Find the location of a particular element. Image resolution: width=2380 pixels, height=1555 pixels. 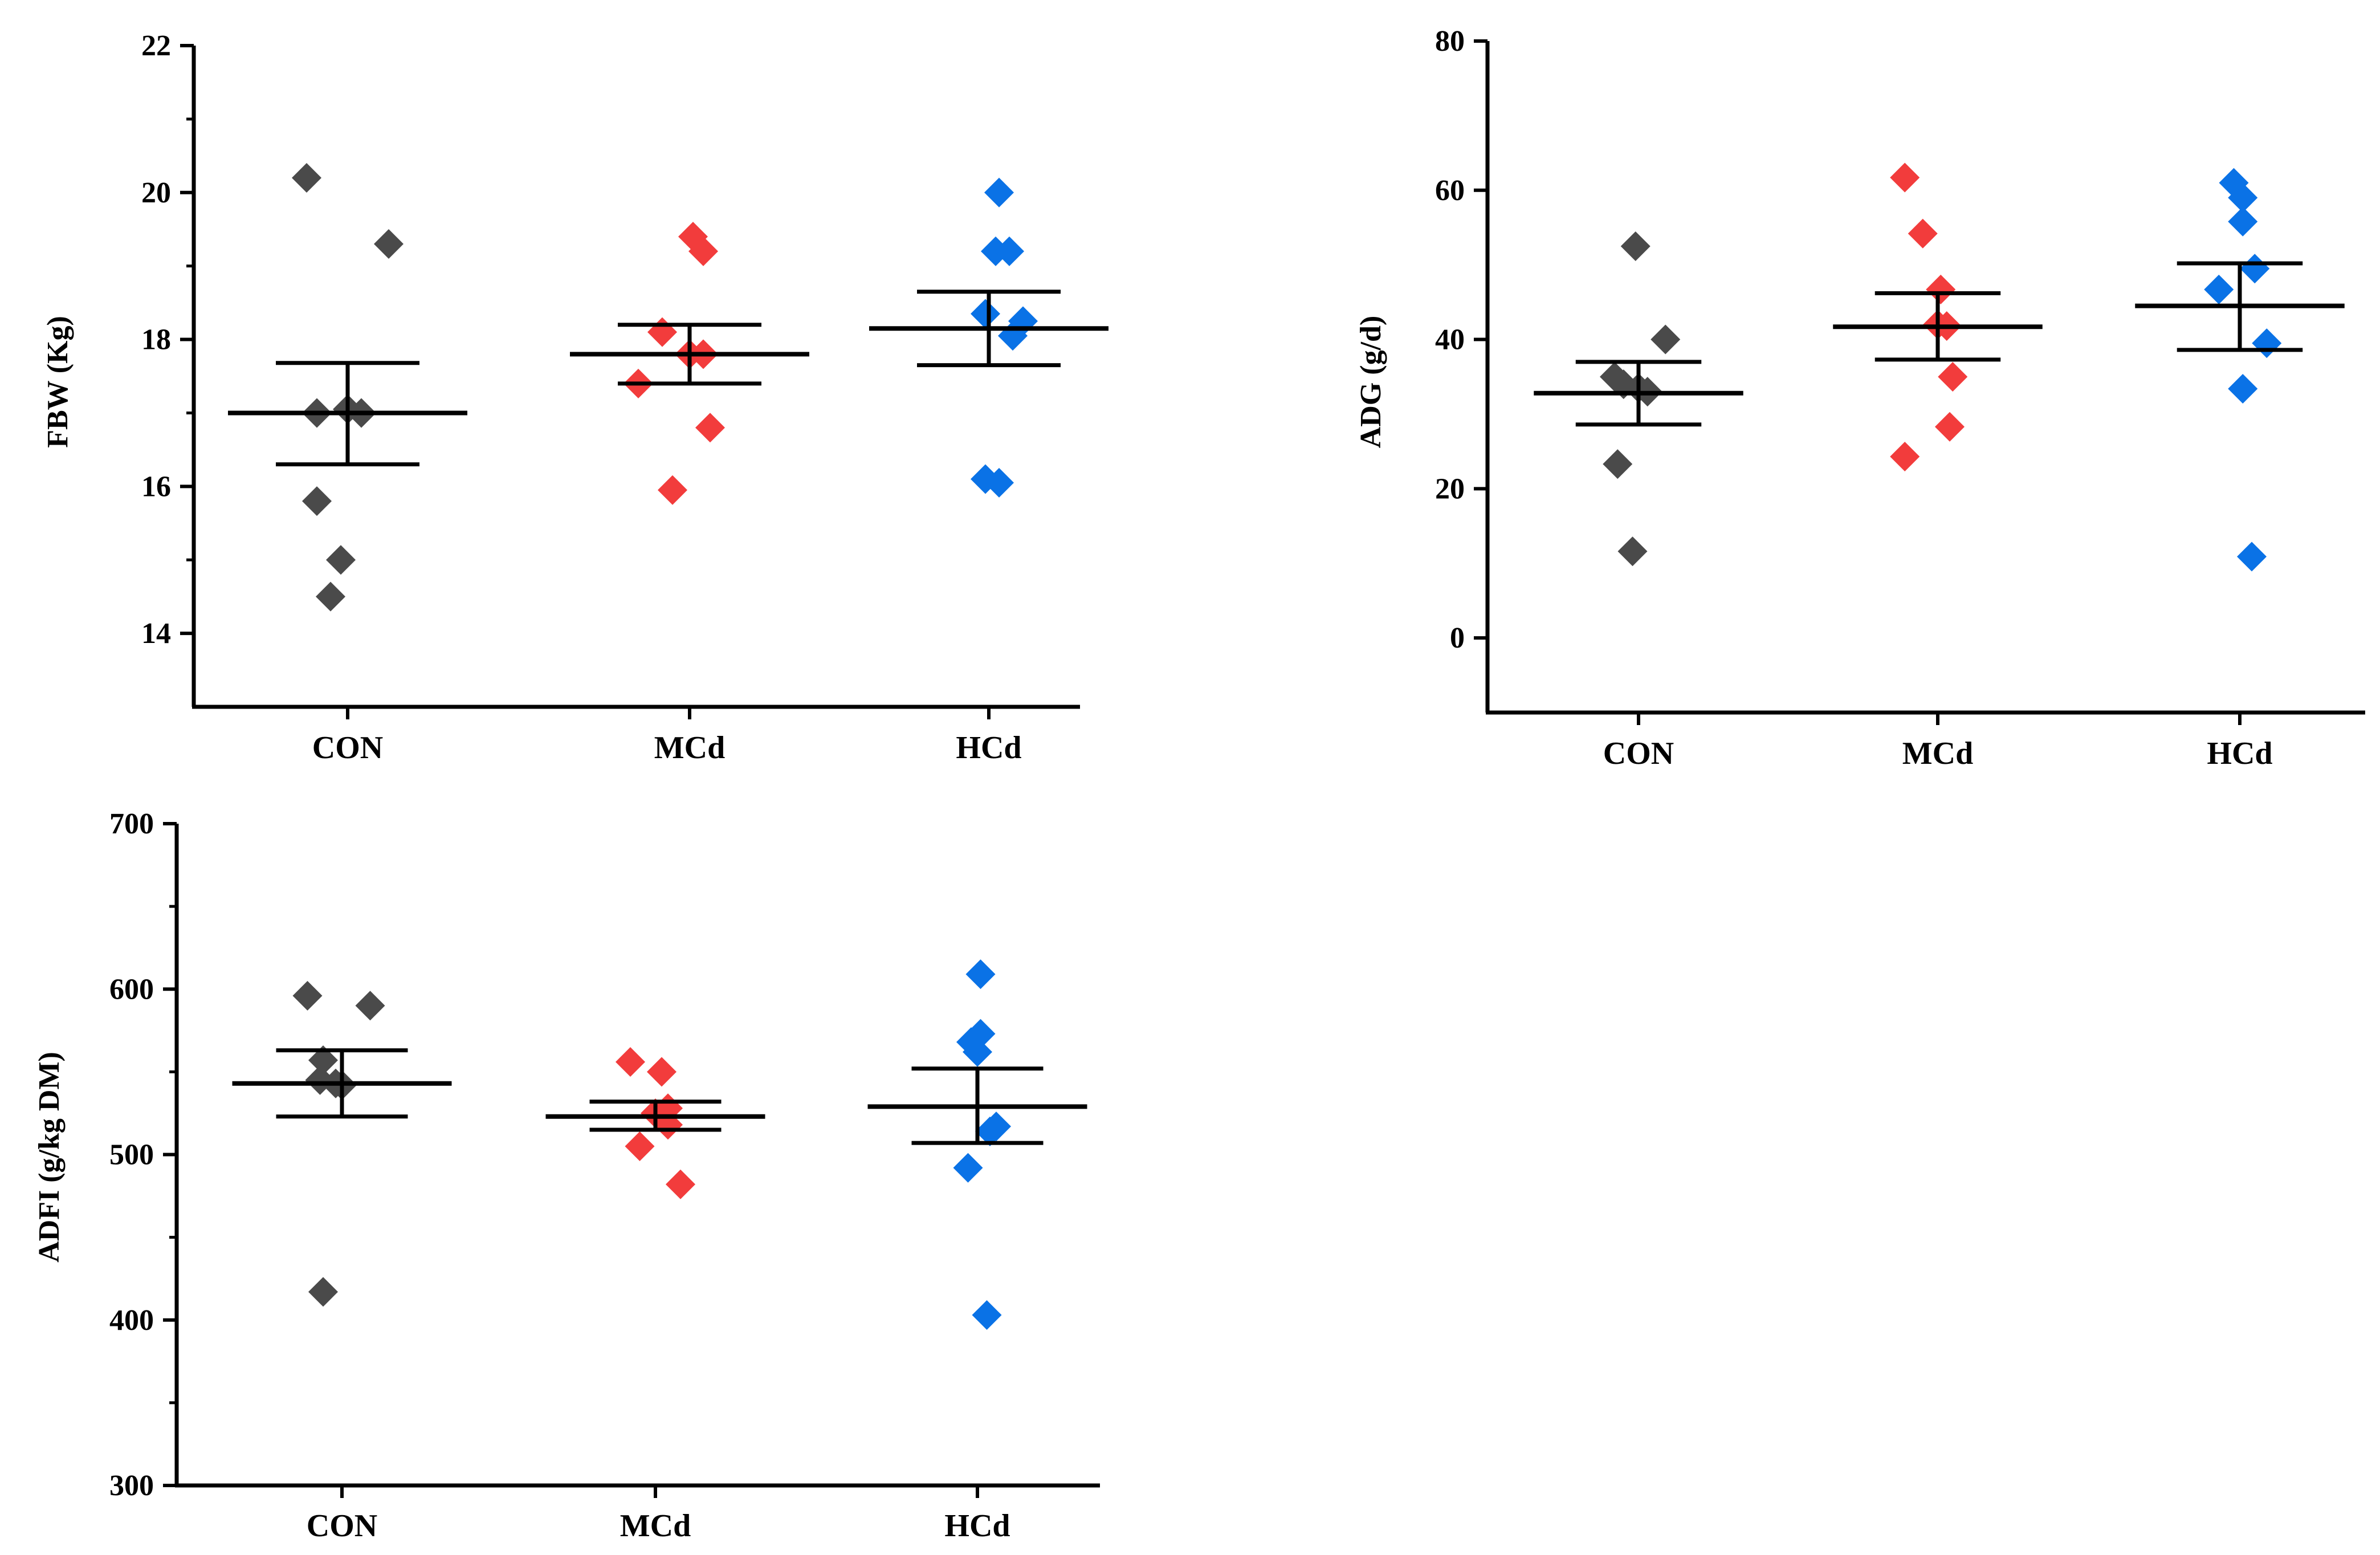

adfi-y-axis-title: ADFI (g/kg DM) is located at coordinates (49, 1158).